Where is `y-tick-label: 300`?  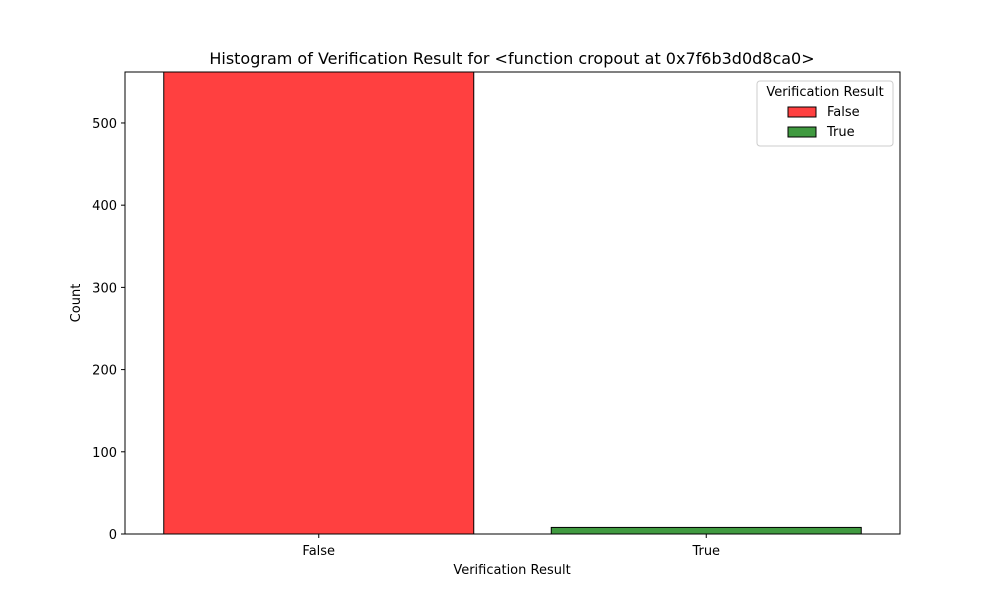 y-tick-label: 300 is located at coordinates (104, 288).